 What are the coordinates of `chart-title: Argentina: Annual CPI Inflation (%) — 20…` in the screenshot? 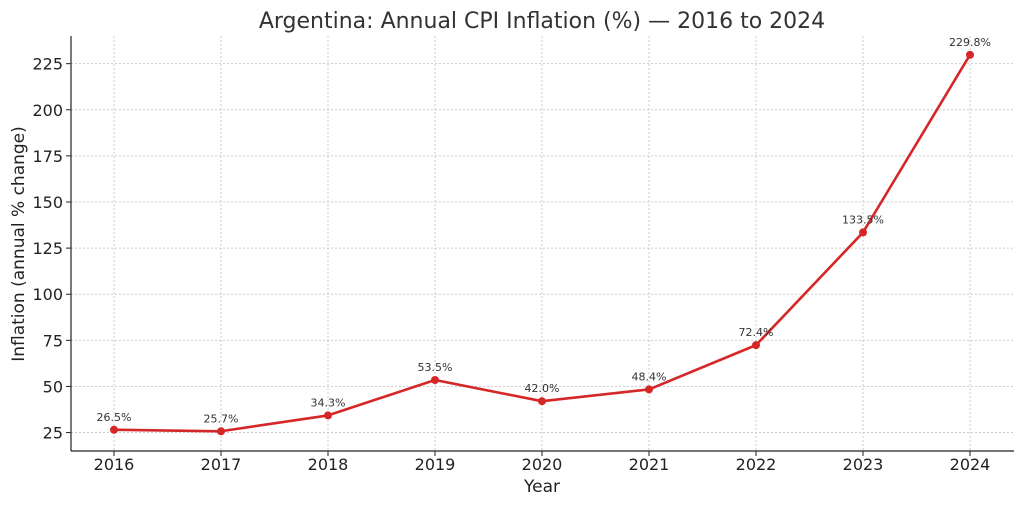 It's located at (542, 21).